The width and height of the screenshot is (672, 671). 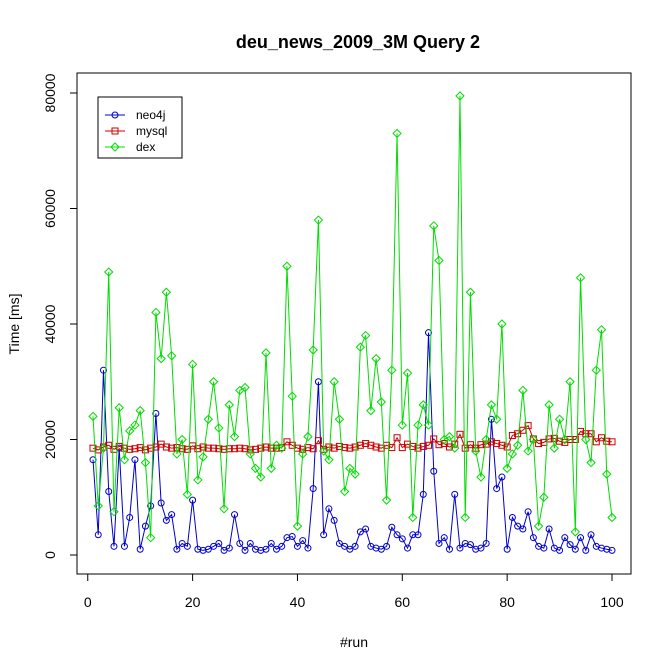 I want to click on legend-marker-neo4j, so click(x=115, y=115).